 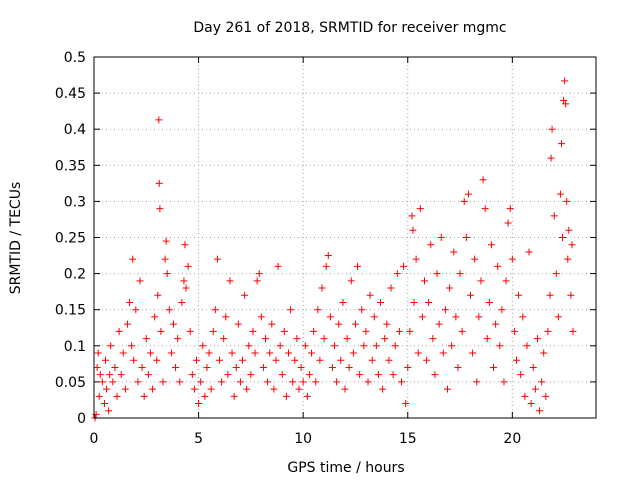 I want to click on x-tick-label: 5, so click(x=198, y=439).